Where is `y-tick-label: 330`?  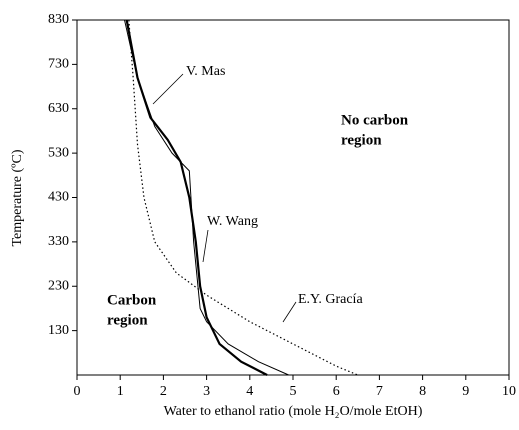
y-tick-label: 330 is located at coordinates (58, 241).